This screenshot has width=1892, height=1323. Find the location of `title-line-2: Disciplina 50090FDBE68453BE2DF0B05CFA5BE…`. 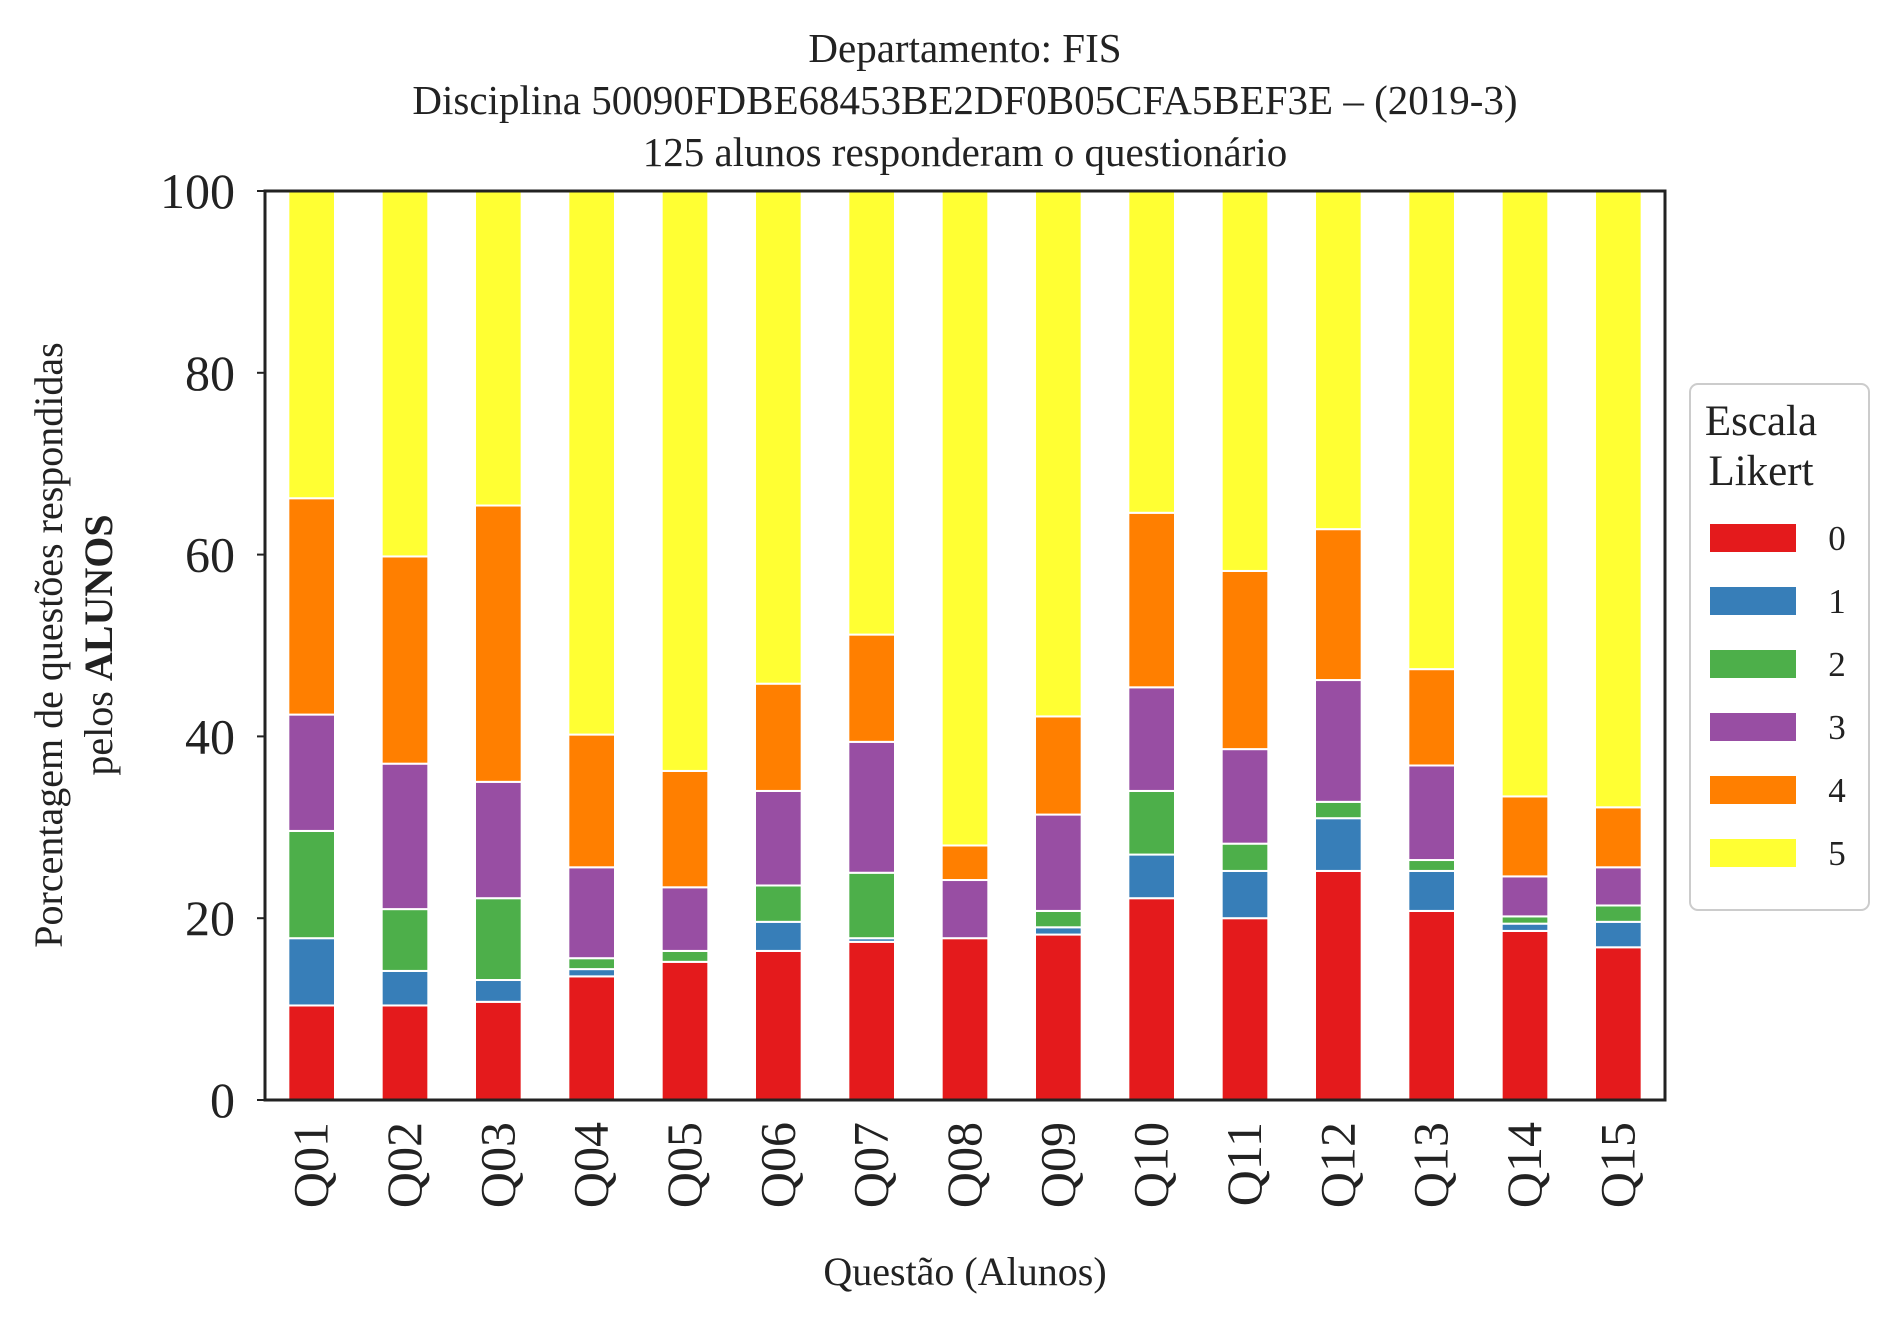

title-line-2: Disciplina 50090FDBE68453BE2DF0B05CFA5BE… is located at coordinates (964, 100).